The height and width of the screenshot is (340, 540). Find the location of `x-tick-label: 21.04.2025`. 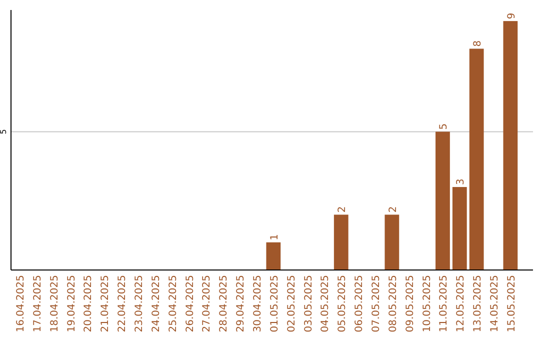

x-tick-label: 21.04.2025 is located at coordinates (106, 303).